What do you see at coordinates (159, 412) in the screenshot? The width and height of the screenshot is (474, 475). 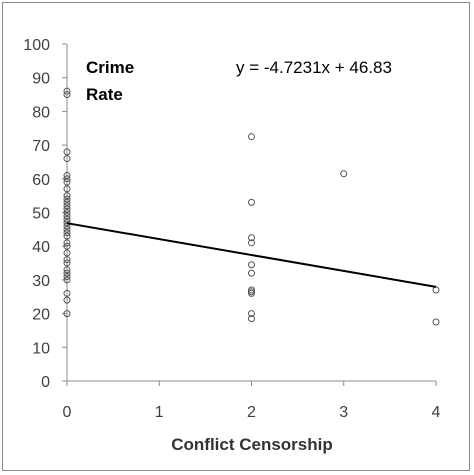 I see `x-tick-label: 1` at bounding box center [159, 412].